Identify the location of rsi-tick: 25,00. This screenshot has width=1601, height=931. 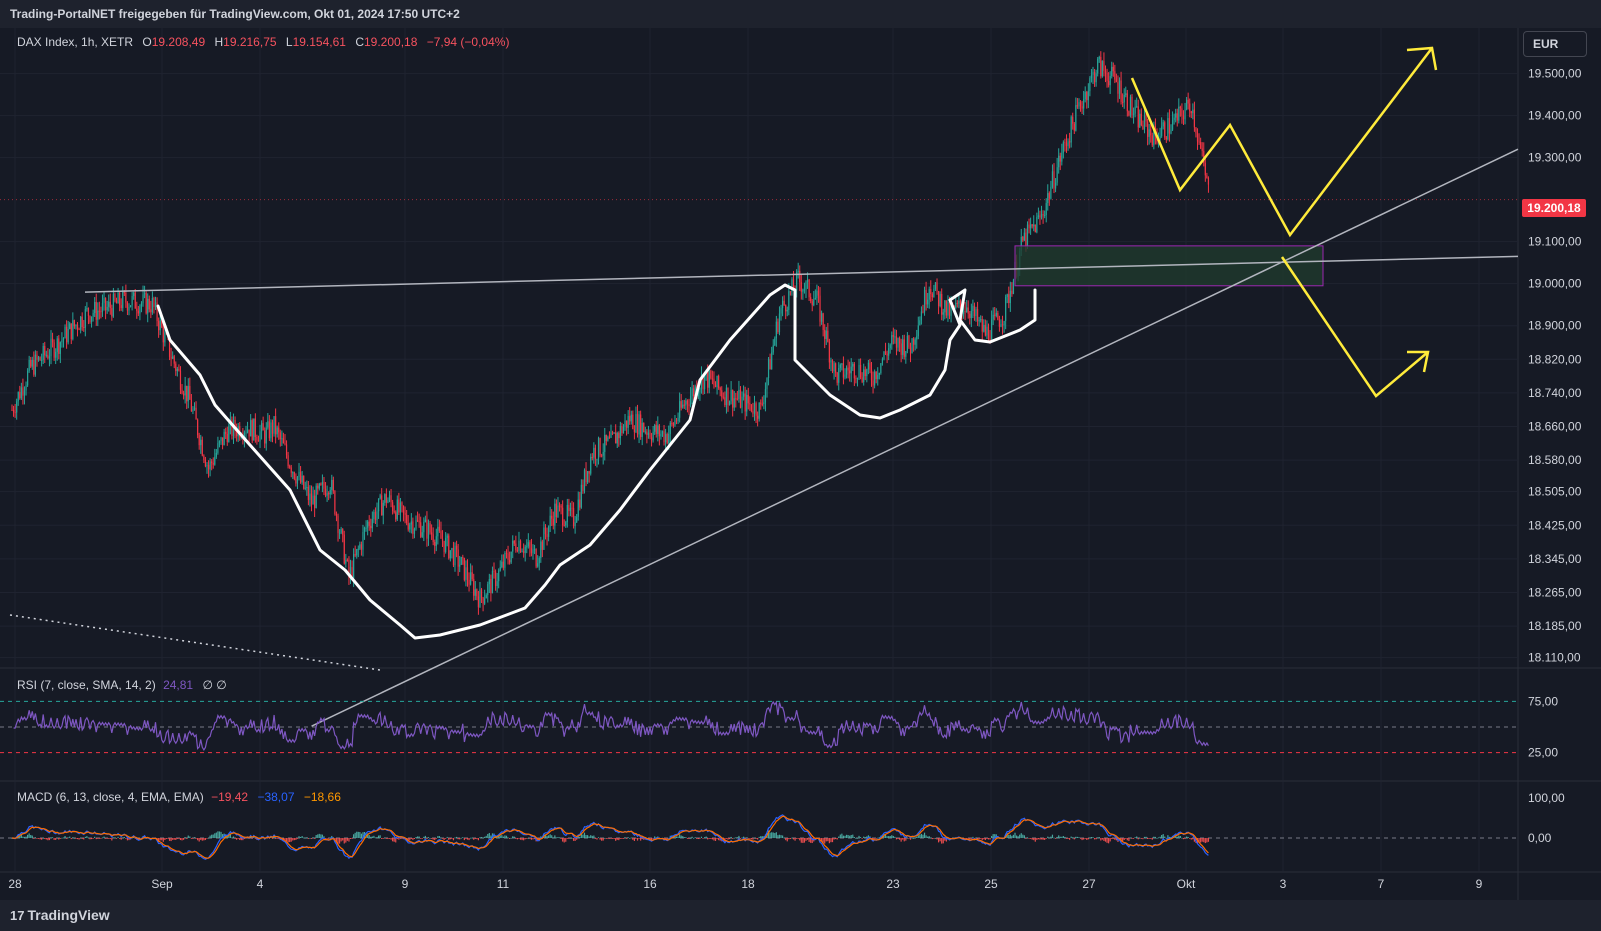
(1543, 753).